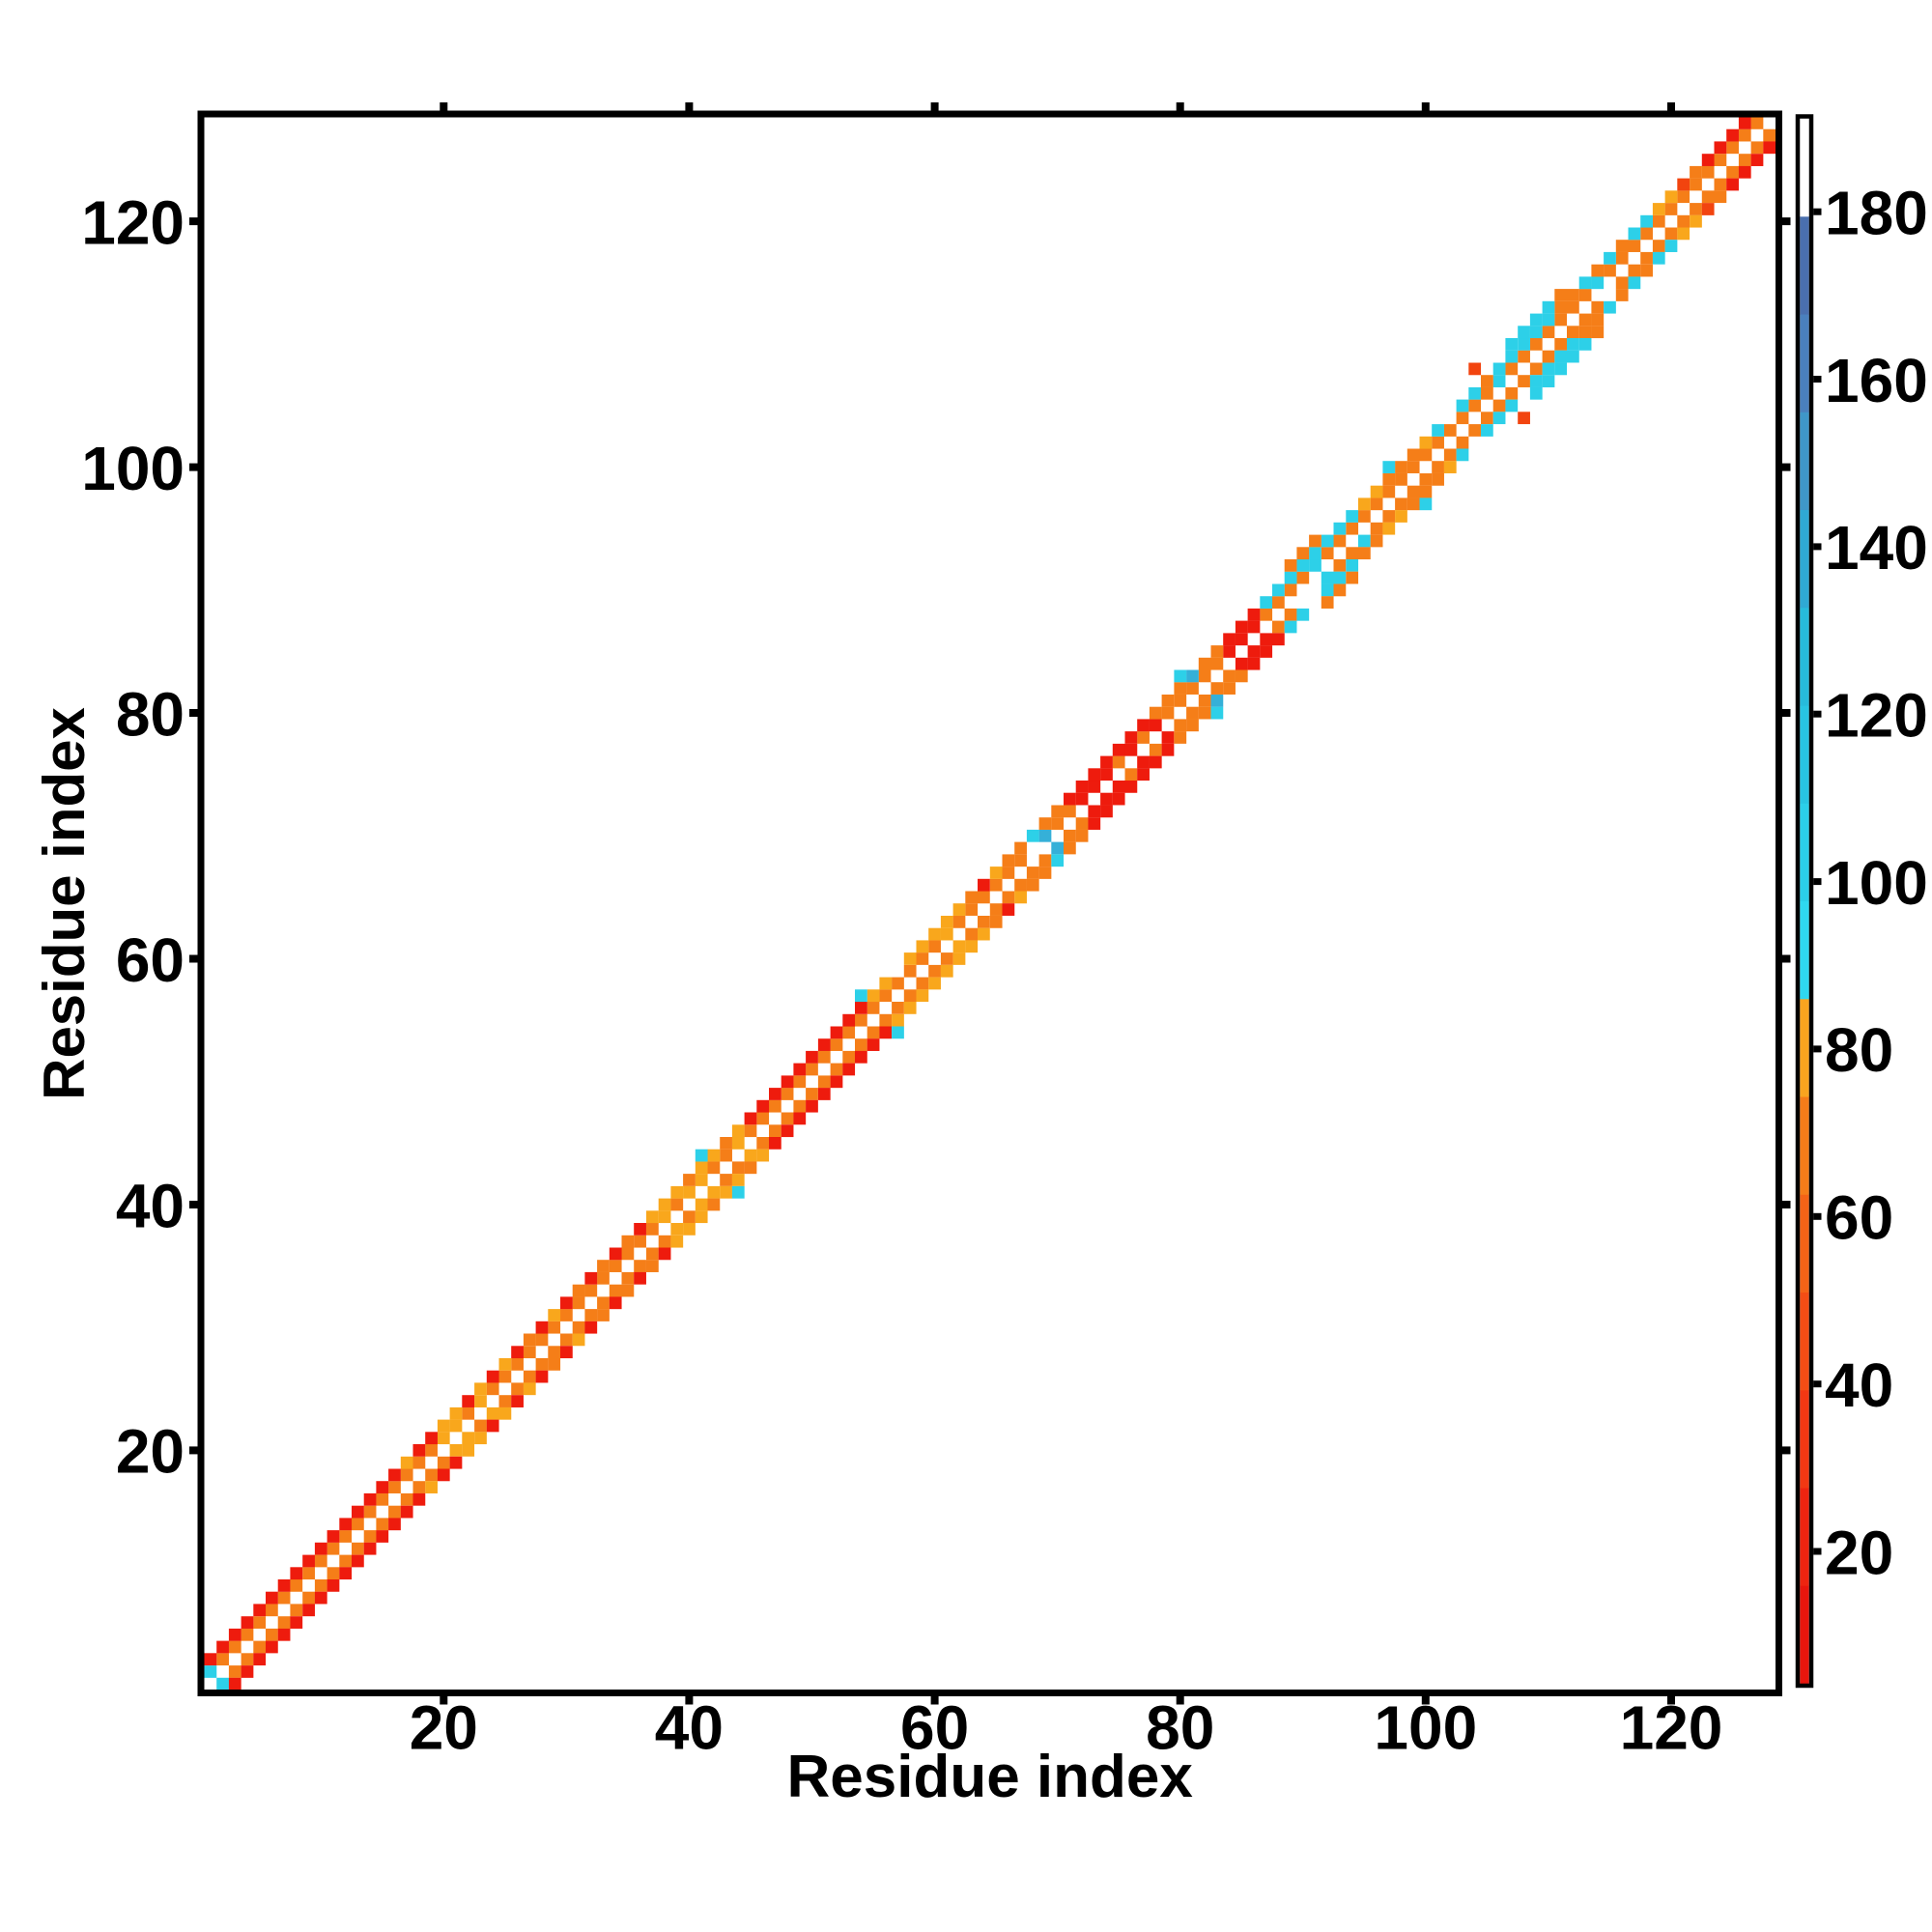 The image size is (1932, 1932). Describe the element at coordinates (1876, 547) in the screenshot. I see `svg-text: 140` at that location.